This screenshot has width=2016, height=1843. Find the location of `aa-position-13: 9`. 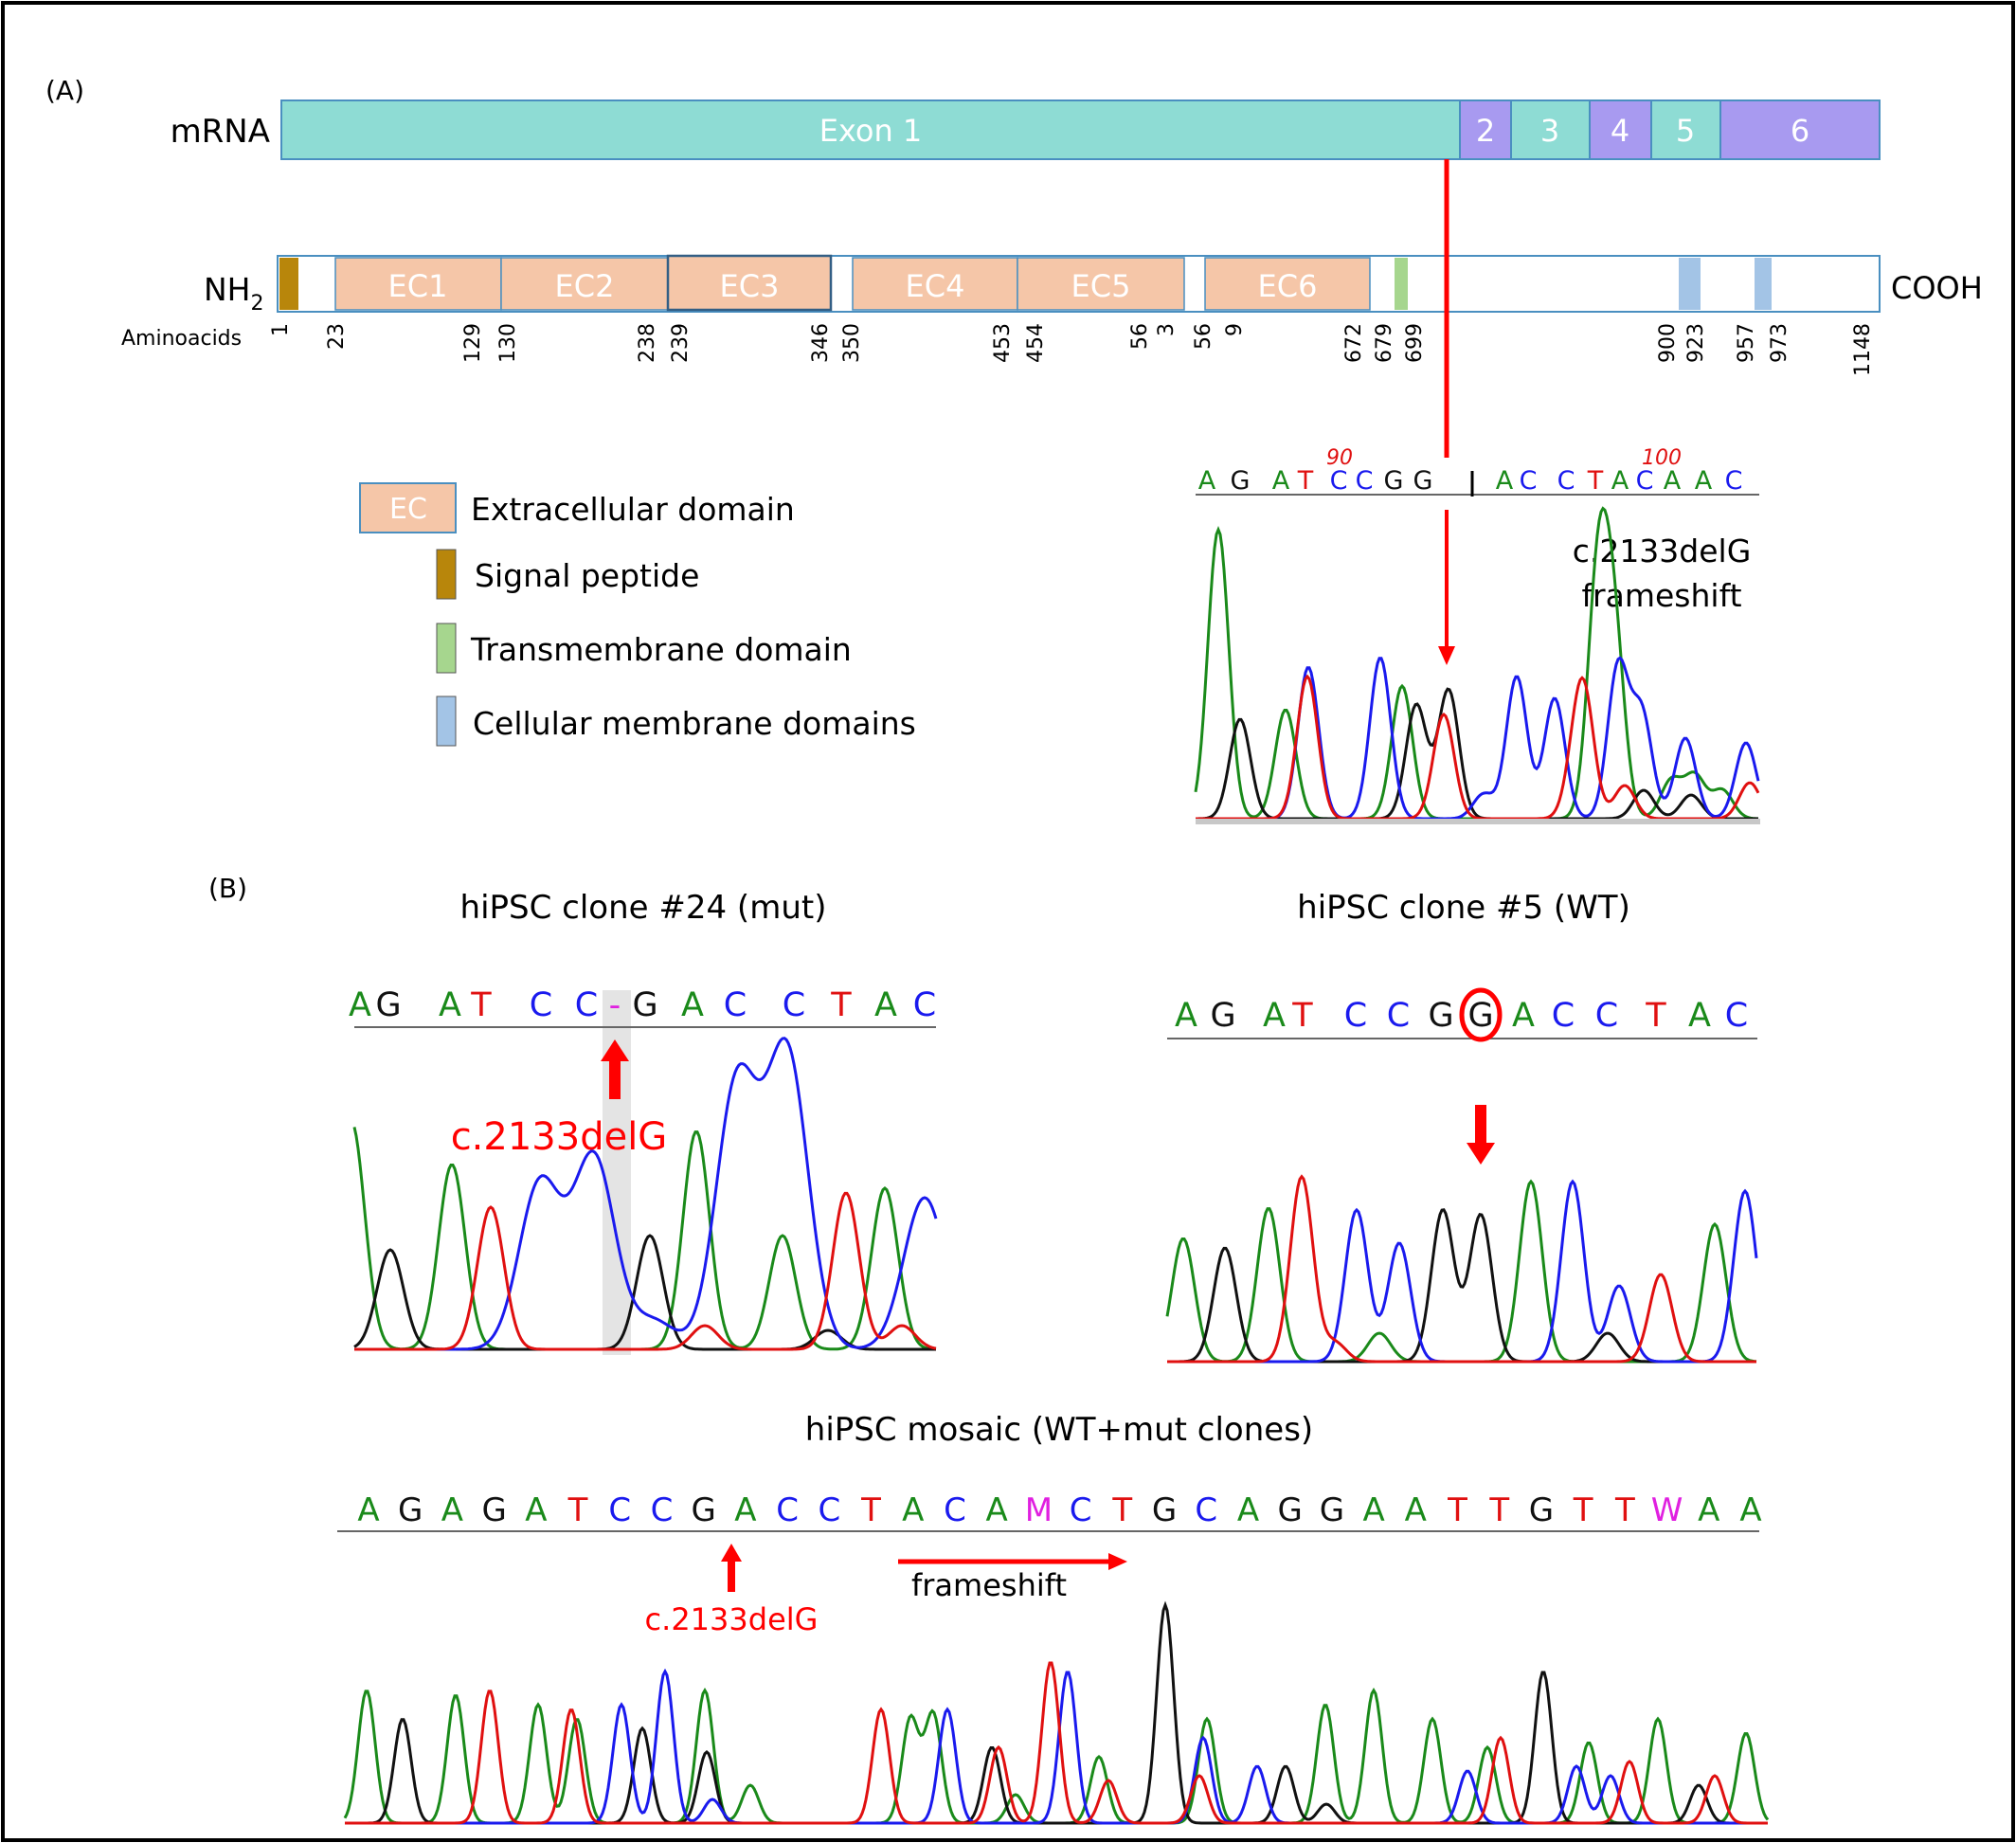

aa-position-13: 9 is located at coordinates (1235, 329).